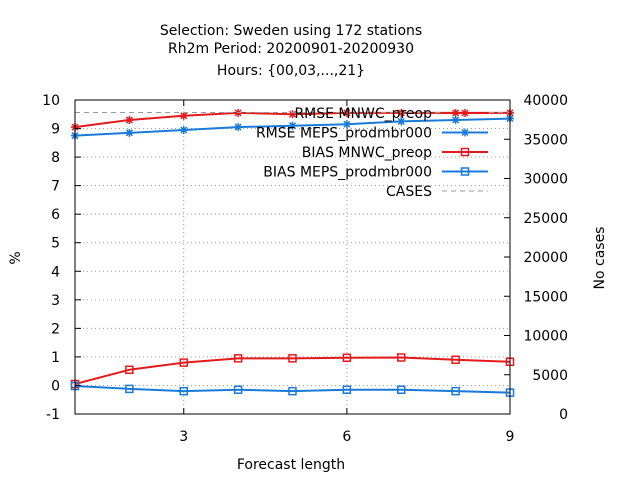 This screenshot has width=640, height=480. Describe the element at coordinates (545, 297) in the screenshot. I see `y2-tick-label: 15000` at that location.